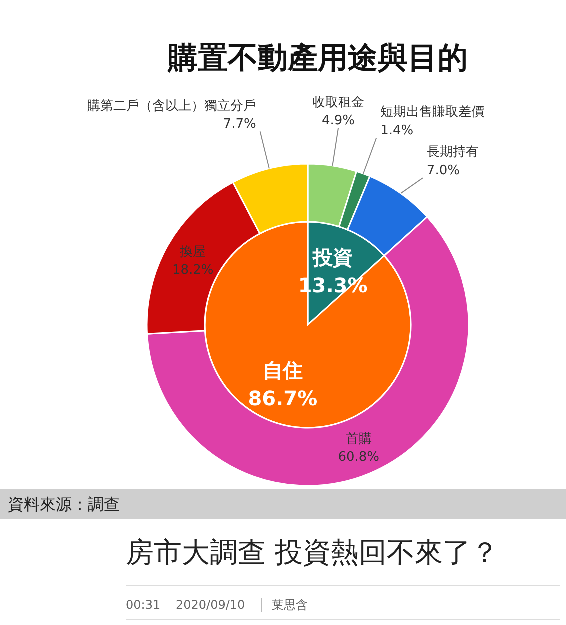 This screenshot has height=625, width=566. Describe the element at coordinates (283, 398) in the screenshot. I see `data-label: 86.7%` at that location.